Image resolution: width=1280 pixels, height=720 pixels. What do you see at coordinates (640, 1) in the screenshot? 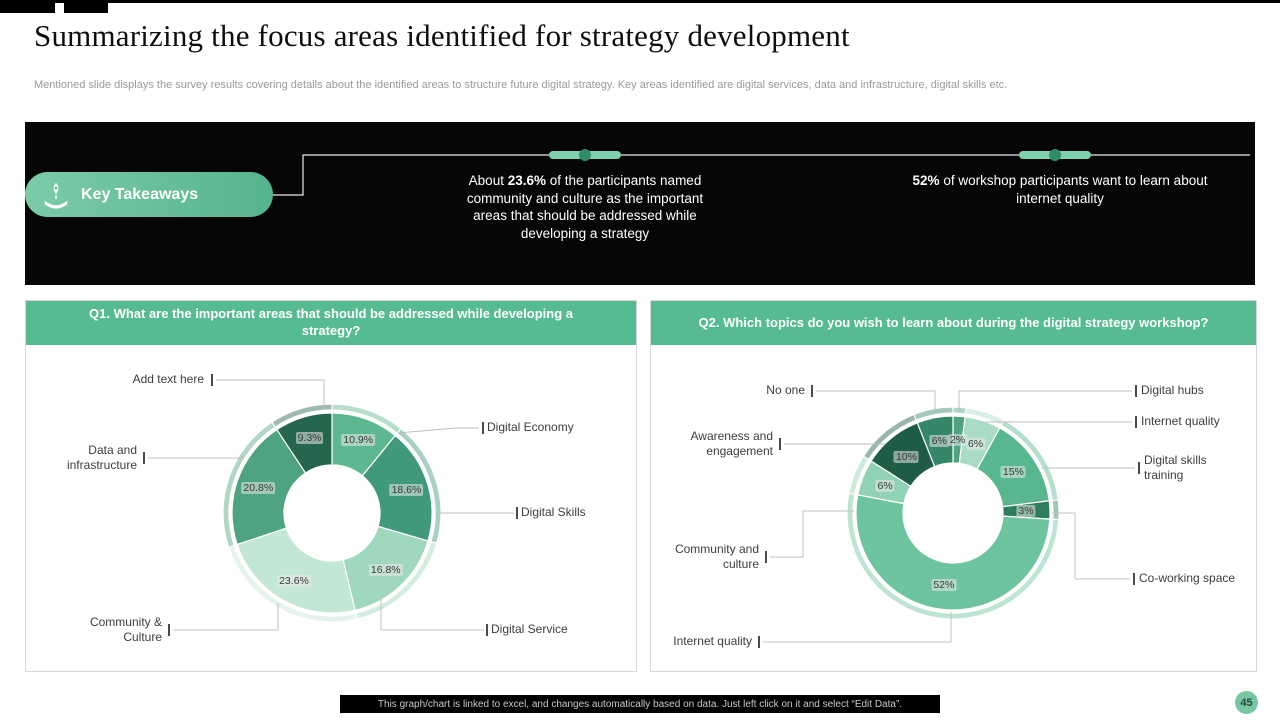
I see `top-accent-line` at bounding box center [640, 1].